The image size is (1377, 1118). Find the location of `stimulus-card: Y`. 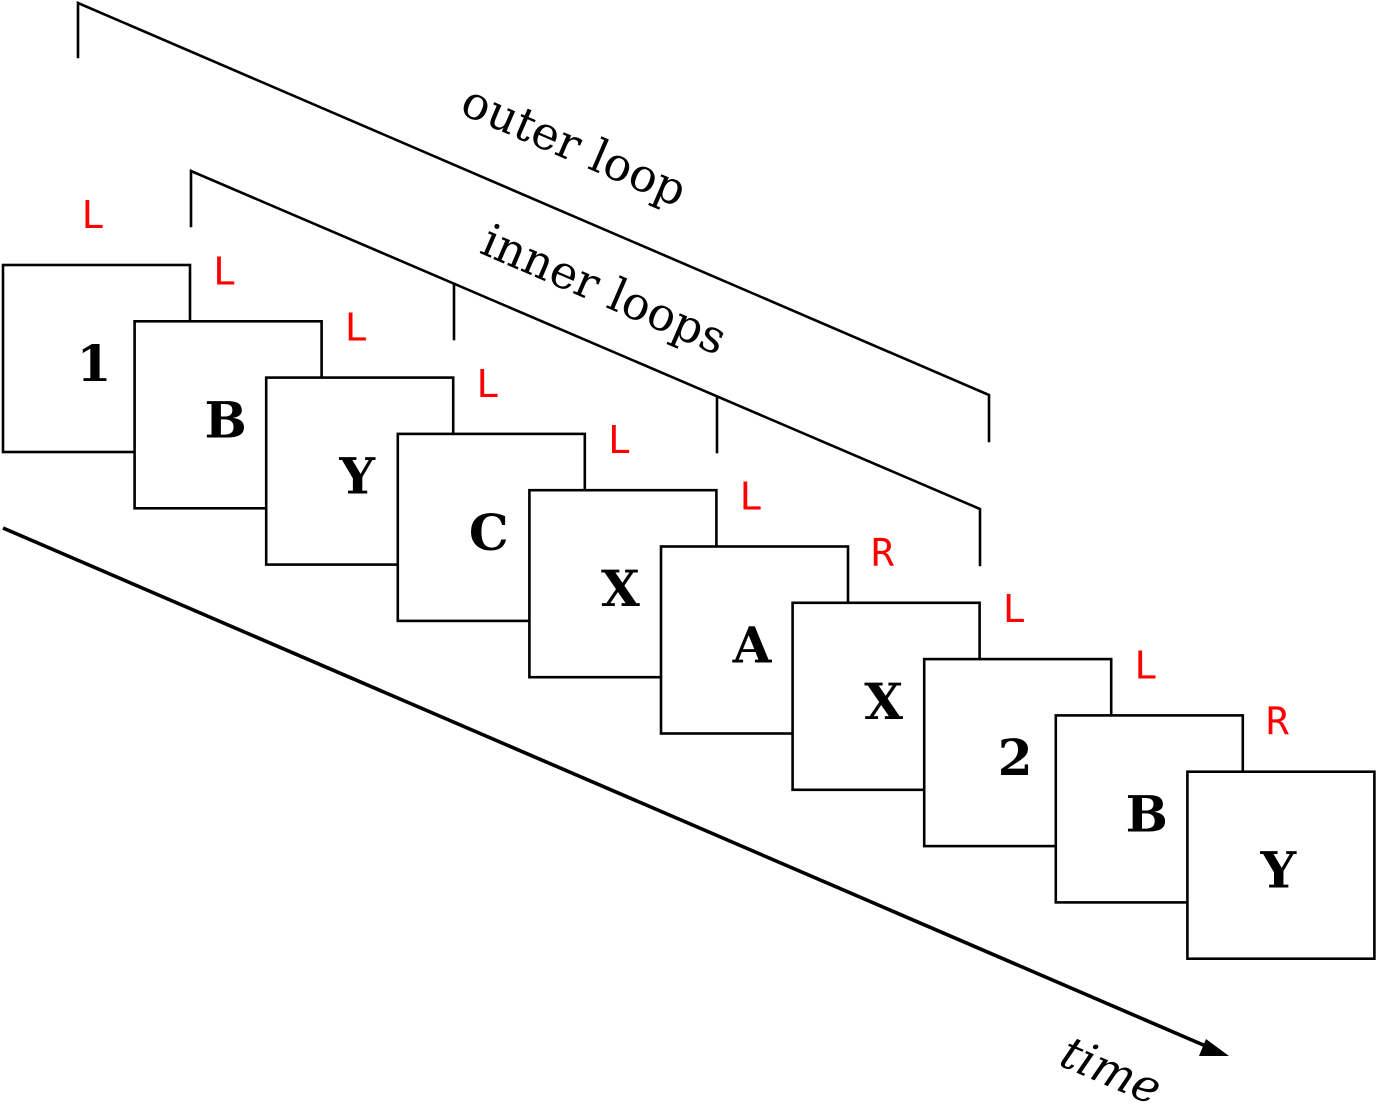

stimulus-card: Y is located at coordinates (1281, 865).